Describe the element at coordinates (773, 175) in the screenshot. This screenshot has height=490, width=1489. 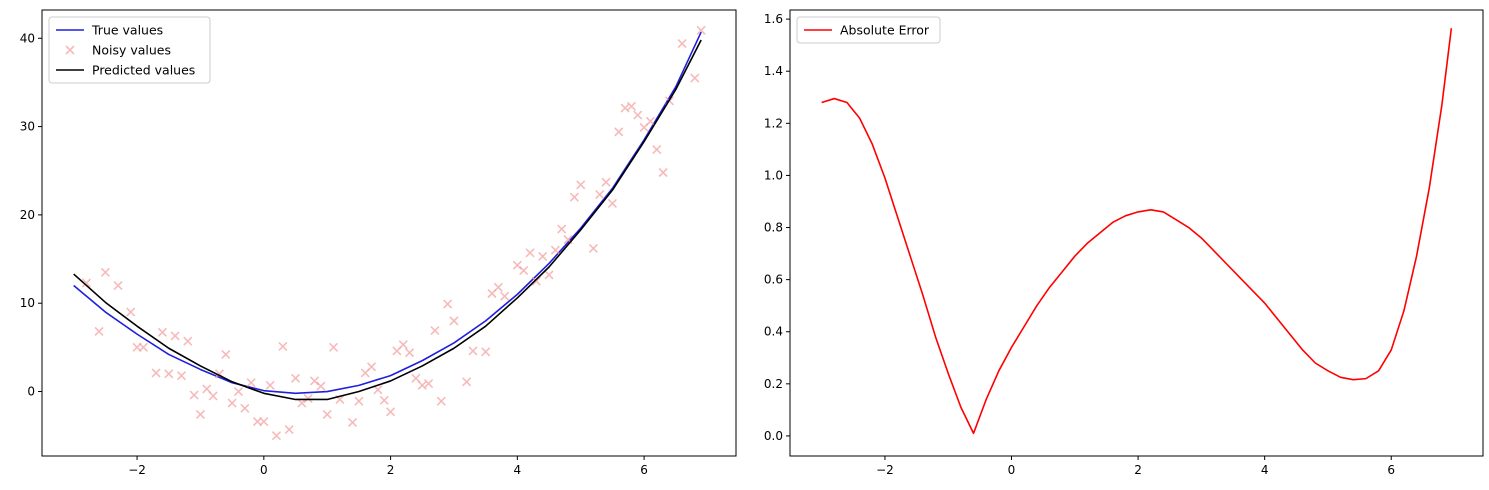
I see `y-tick-label: 1.0` at that location.